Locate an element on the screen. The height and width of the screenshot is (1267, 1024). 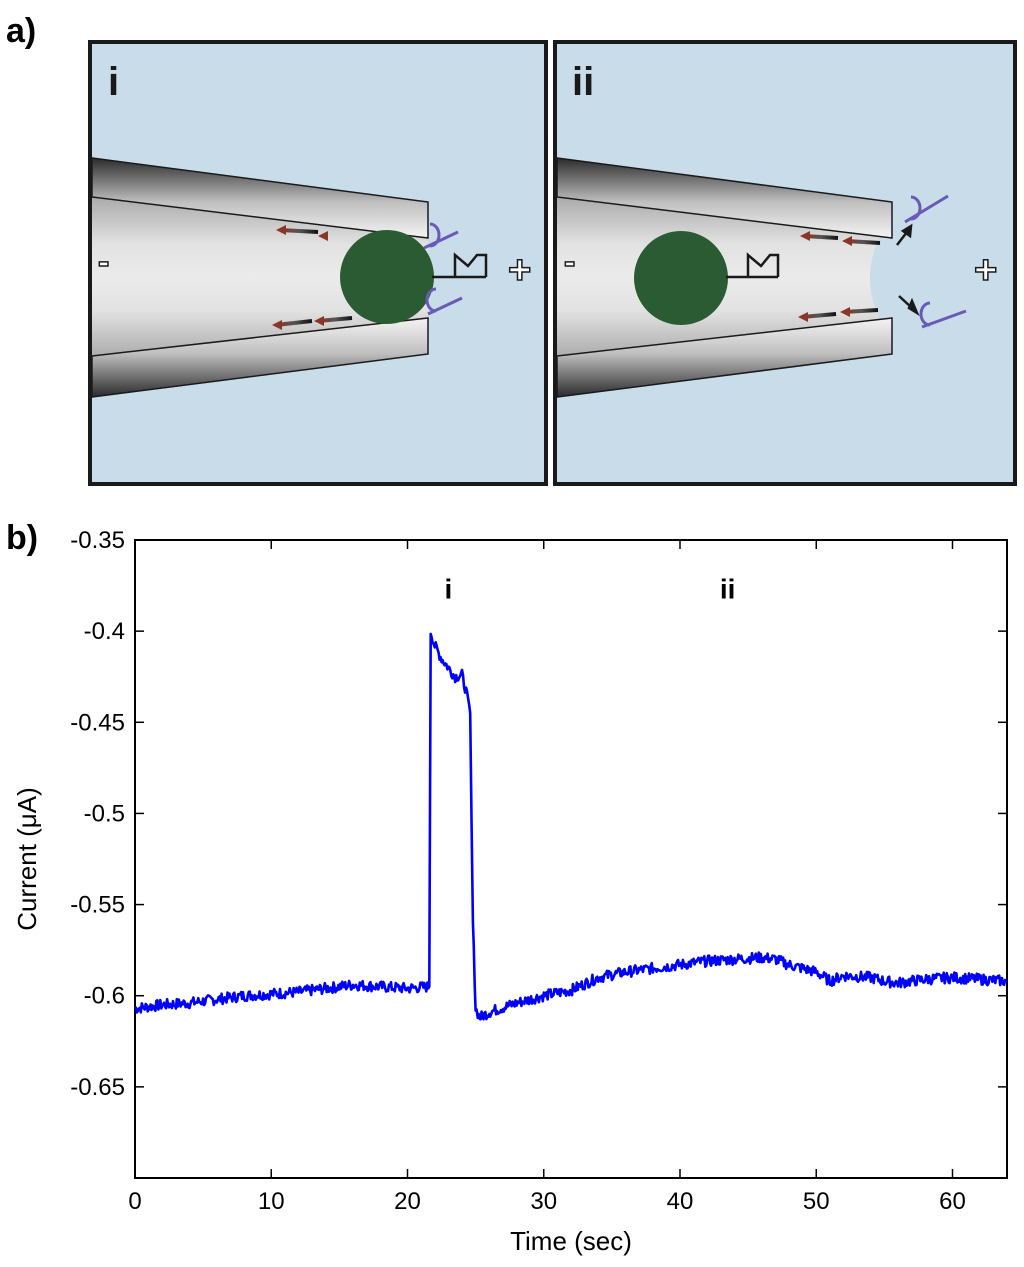
y-tick-label: -0.4 is located at coordinates (104, 631).